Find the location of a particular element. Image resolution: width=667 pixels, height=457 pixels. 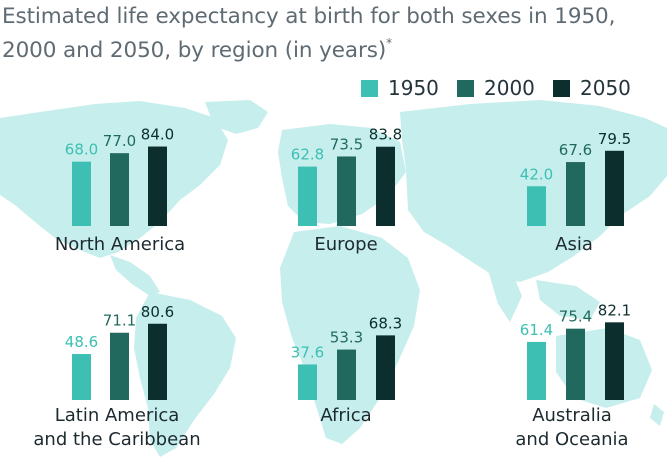

bar-latin-america-and-the-caribbean-2000 is located at coordinates (119, 366).